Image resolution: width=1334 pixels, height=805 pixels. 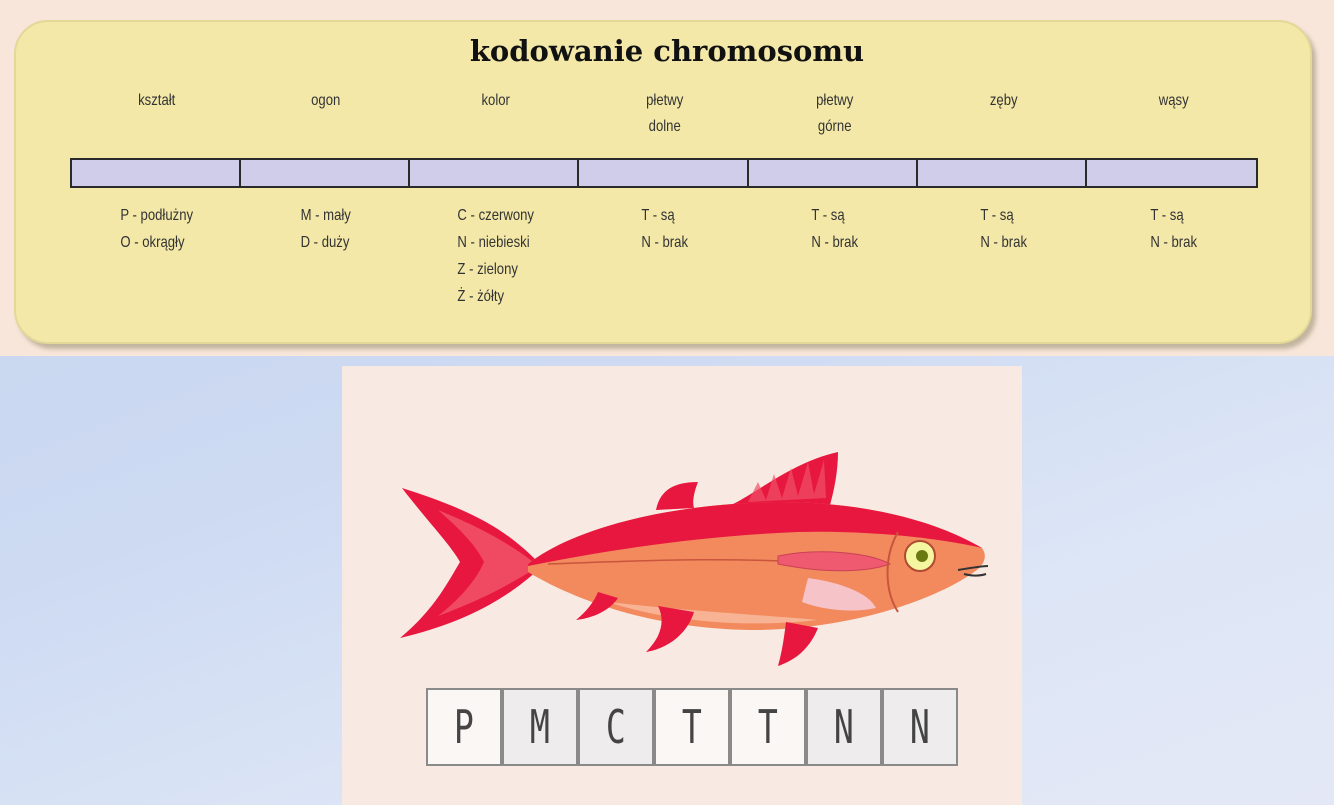 I want to click on gene-label-line: ogon, so click(x=326, y=100).